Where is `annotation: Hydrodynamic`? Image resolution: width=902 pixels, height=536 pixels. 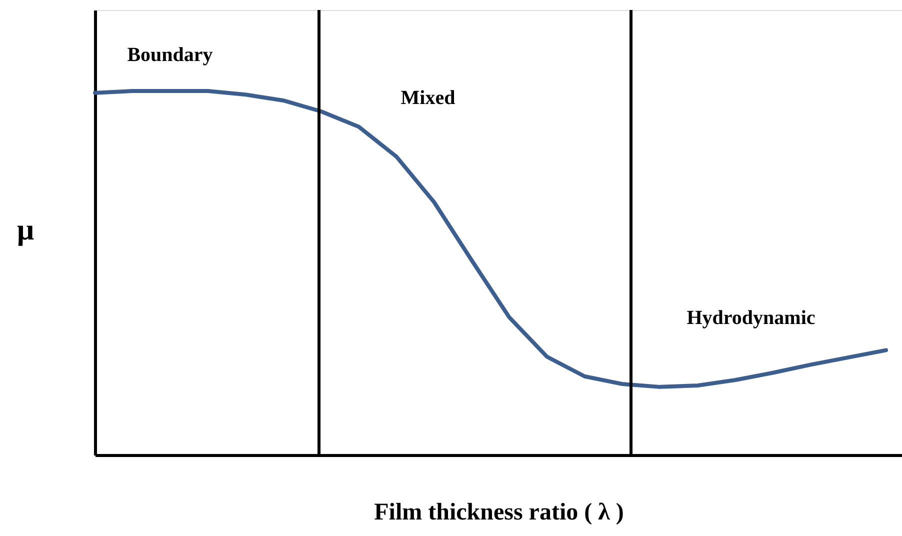
annotation: Hydrodynamic is located at coordinates (751, 318).